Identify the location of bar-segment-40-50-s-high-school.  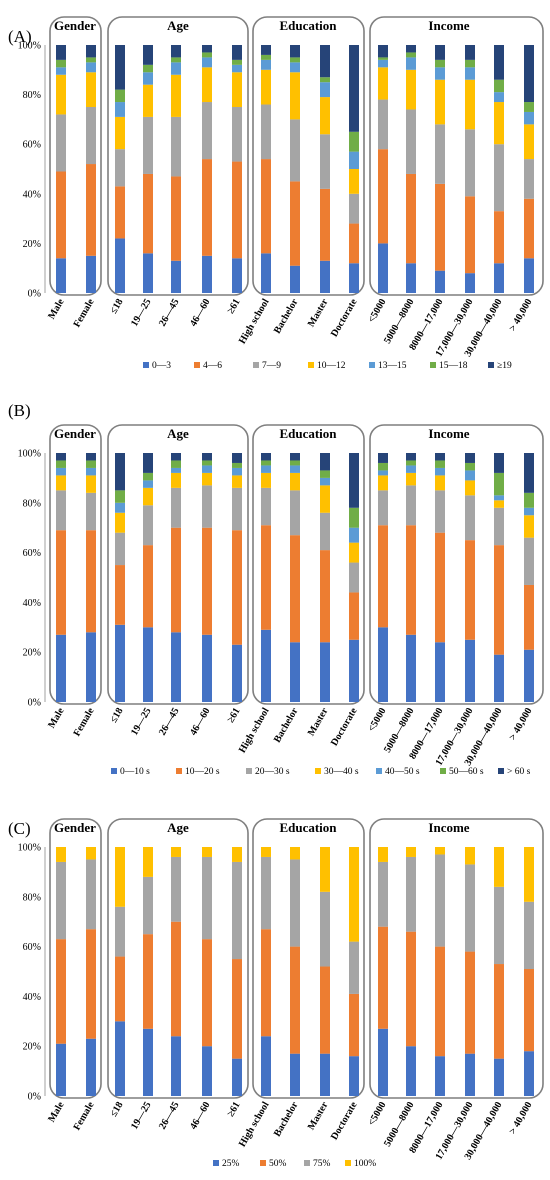
(266, 469).